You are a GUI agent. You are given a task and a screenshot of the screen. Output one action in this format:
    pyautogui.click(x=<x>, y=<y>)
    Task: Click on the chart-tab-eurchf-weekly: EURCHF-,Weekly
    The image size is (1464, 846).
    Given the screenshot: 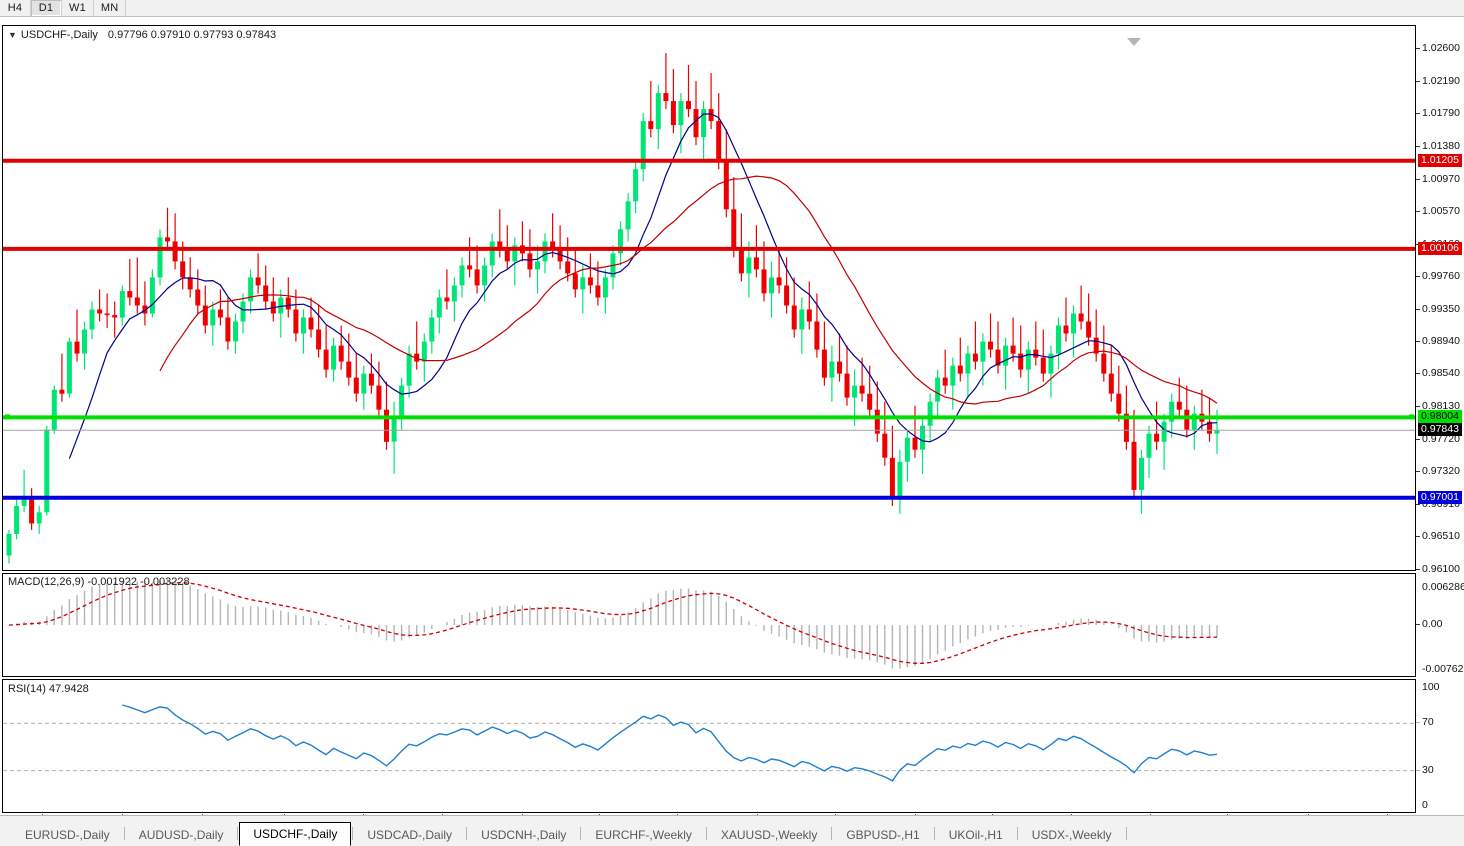 What is the action you would take?
    pyautogui.click(x=643, y=835)
    